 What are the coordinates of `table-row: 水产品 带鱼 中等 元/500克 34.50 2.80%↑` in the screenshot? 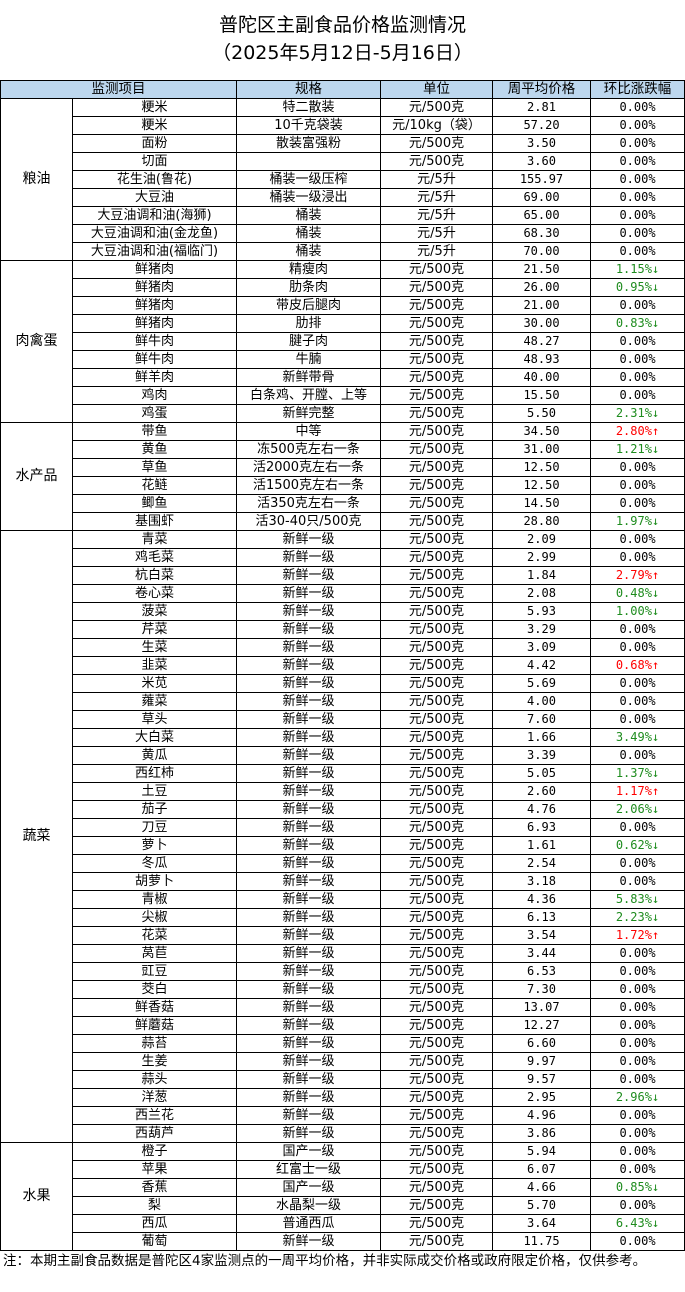 It's located at (342, 476).